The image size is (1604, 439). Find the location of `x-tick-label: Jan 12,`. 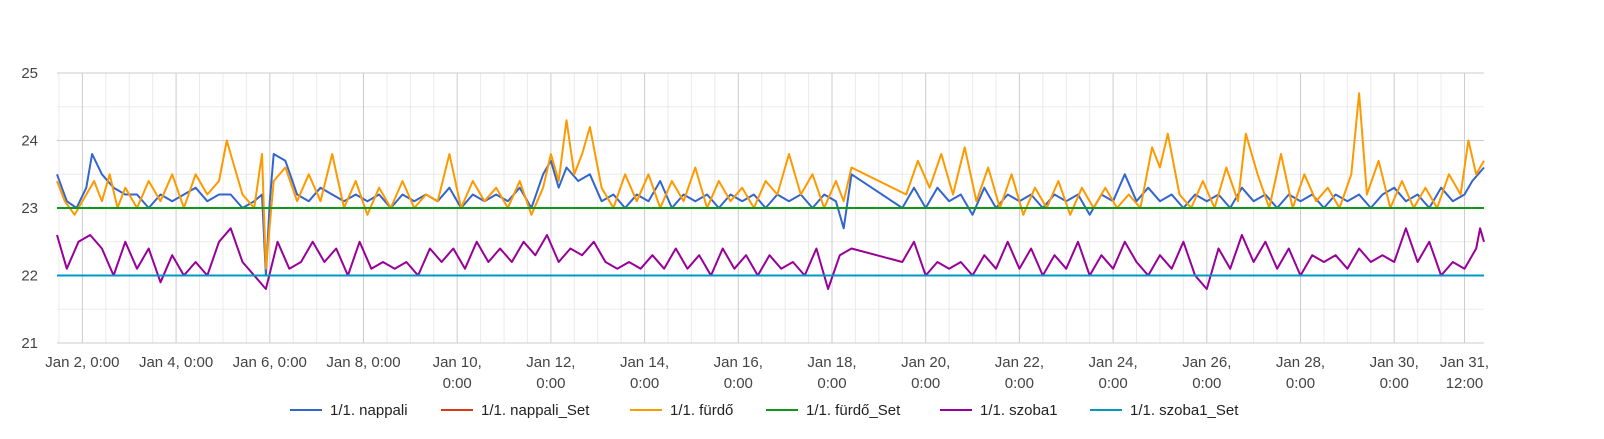

x-tick-label: Jan 12, is located at coordinates (550, 362).